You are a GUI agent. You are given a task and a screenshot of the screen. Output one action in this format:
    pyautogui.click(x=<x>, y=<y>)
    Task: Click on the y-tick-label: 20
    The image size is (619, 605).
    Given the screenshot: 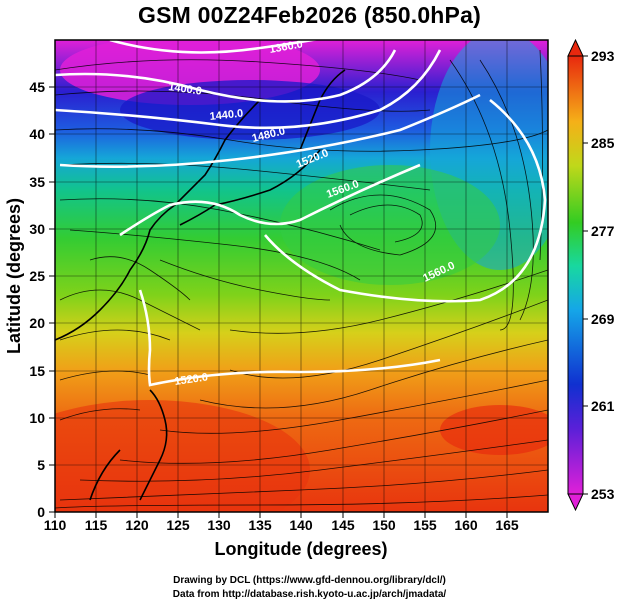 What is the action you would take?
    pyautogui.click(x=37, y=323)
    